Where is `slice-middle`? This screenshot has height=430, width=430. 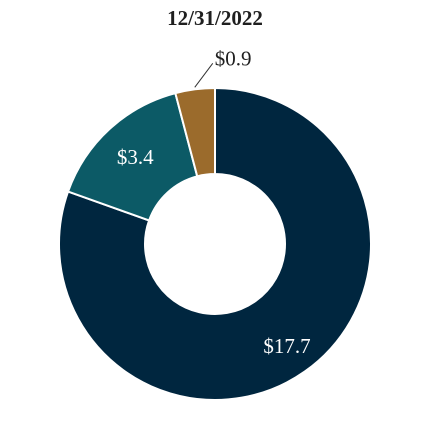 slice-middle is located at coordinates (132, 156).